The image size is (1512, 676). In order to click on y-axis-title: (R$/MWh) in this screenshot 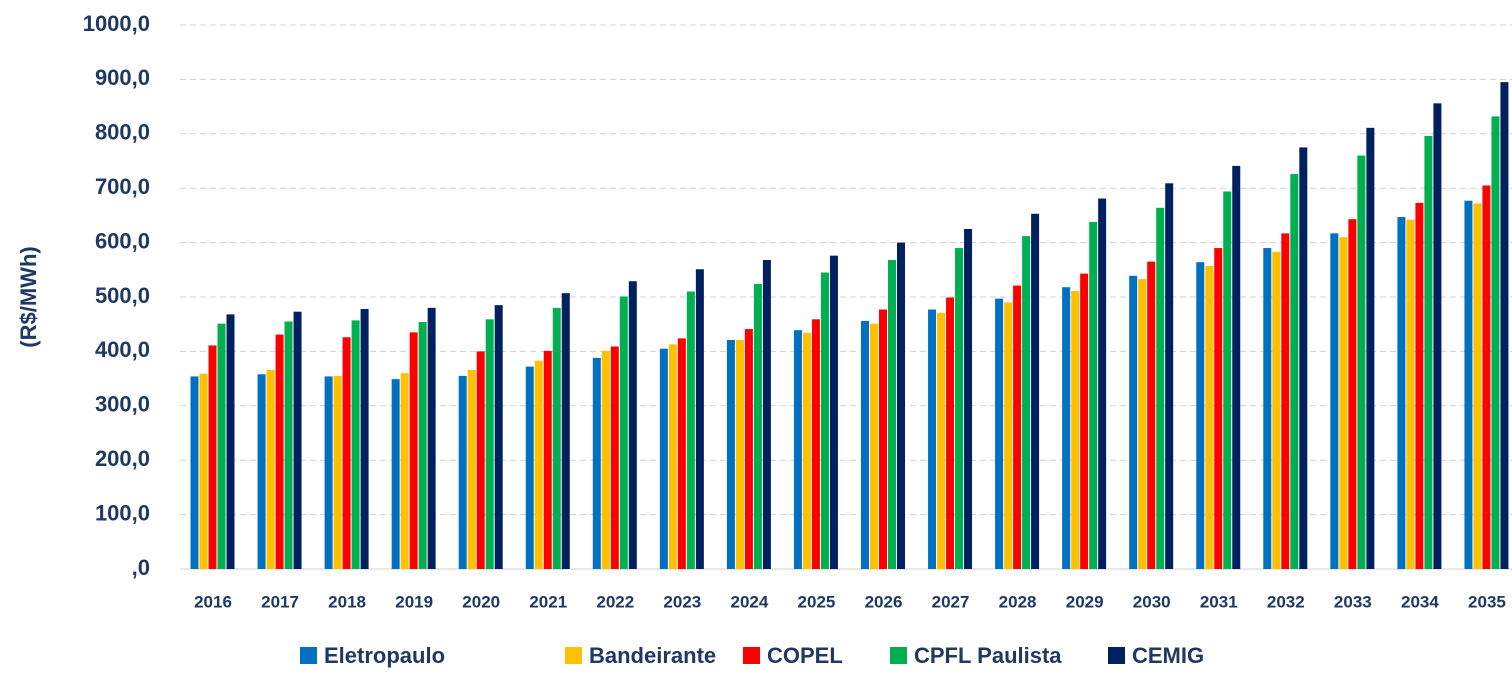, I will do `click(28, 296)`.